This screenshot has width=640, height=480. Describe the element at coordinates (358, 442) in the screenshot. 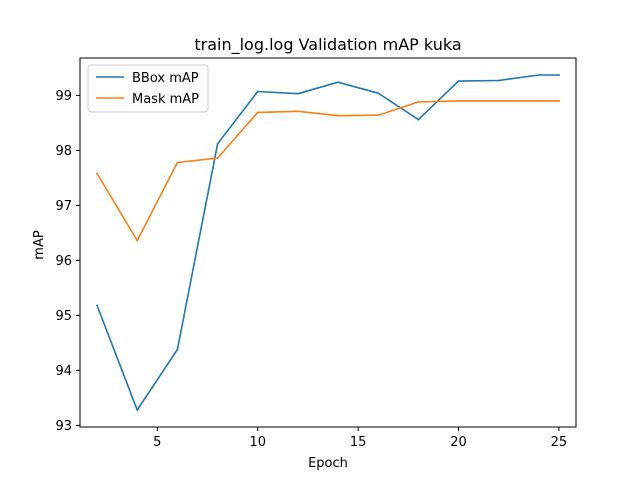

I see `x-tick-label: 15` at that location.